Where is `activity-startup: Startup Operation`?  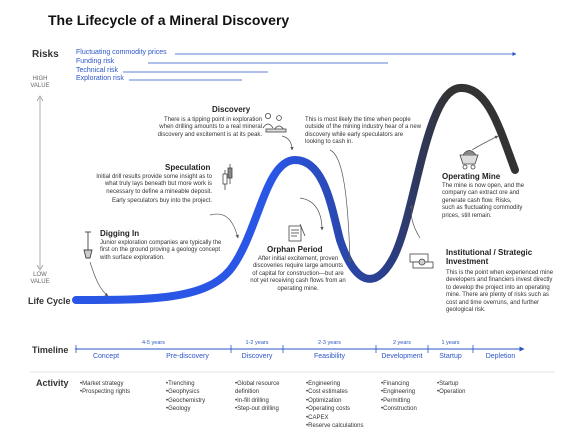
activity-startup: Startup Operation is located at coordinates (451, 388).